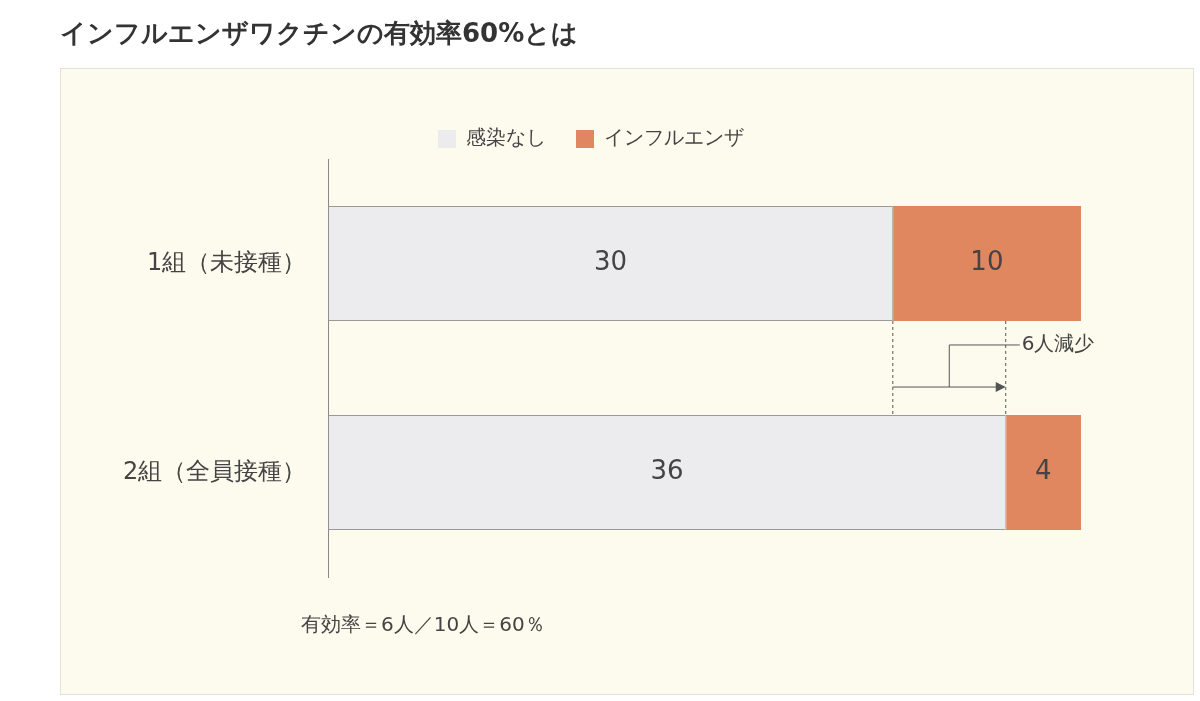  Describe the element at coordinates (987, 261) in the screenshot. I see `data-label: 10` at that location.